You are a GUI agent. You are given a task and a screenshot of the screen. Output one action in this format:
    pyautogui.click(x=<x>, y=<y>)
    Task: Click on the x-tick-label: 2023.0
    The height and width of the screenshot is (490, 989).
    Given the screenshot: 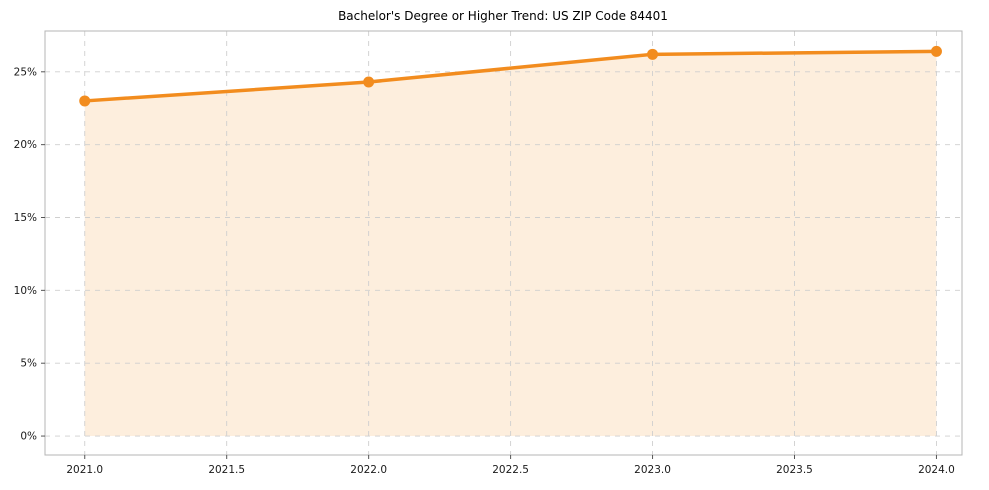 What is the action you would take?
    pyautogui.click(x=652, y=470)
    